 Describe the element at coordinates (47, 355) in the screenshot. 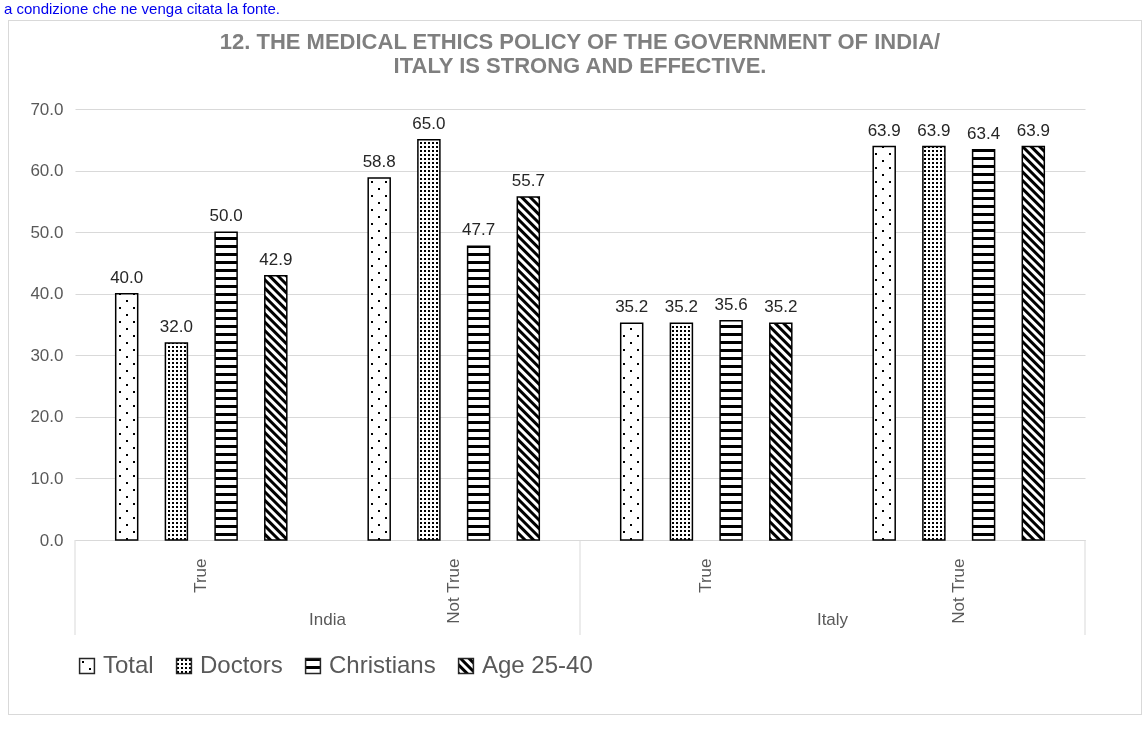

I see `y-tick-label: 30.0` at that location.